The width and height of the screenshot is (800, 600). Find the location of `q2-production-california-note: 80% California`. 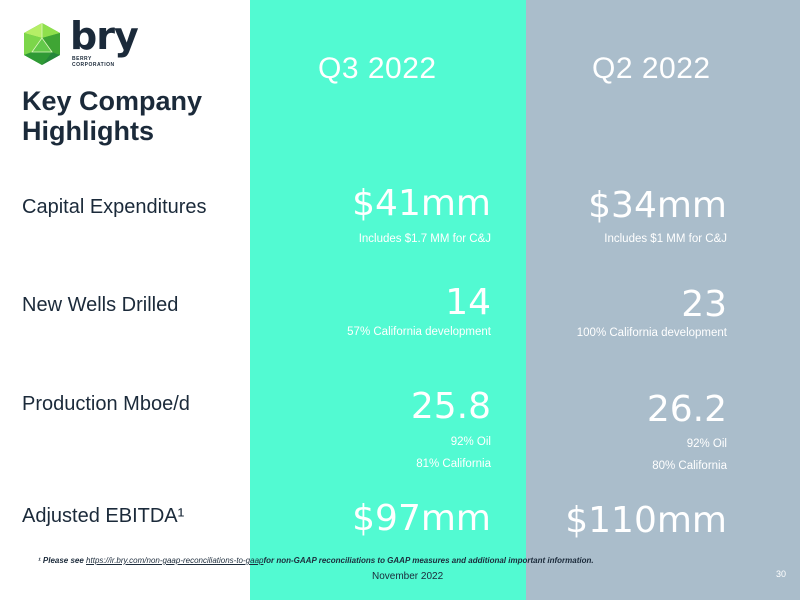

q2-production-california-note: 80% California is located at coordinates (689, 466).